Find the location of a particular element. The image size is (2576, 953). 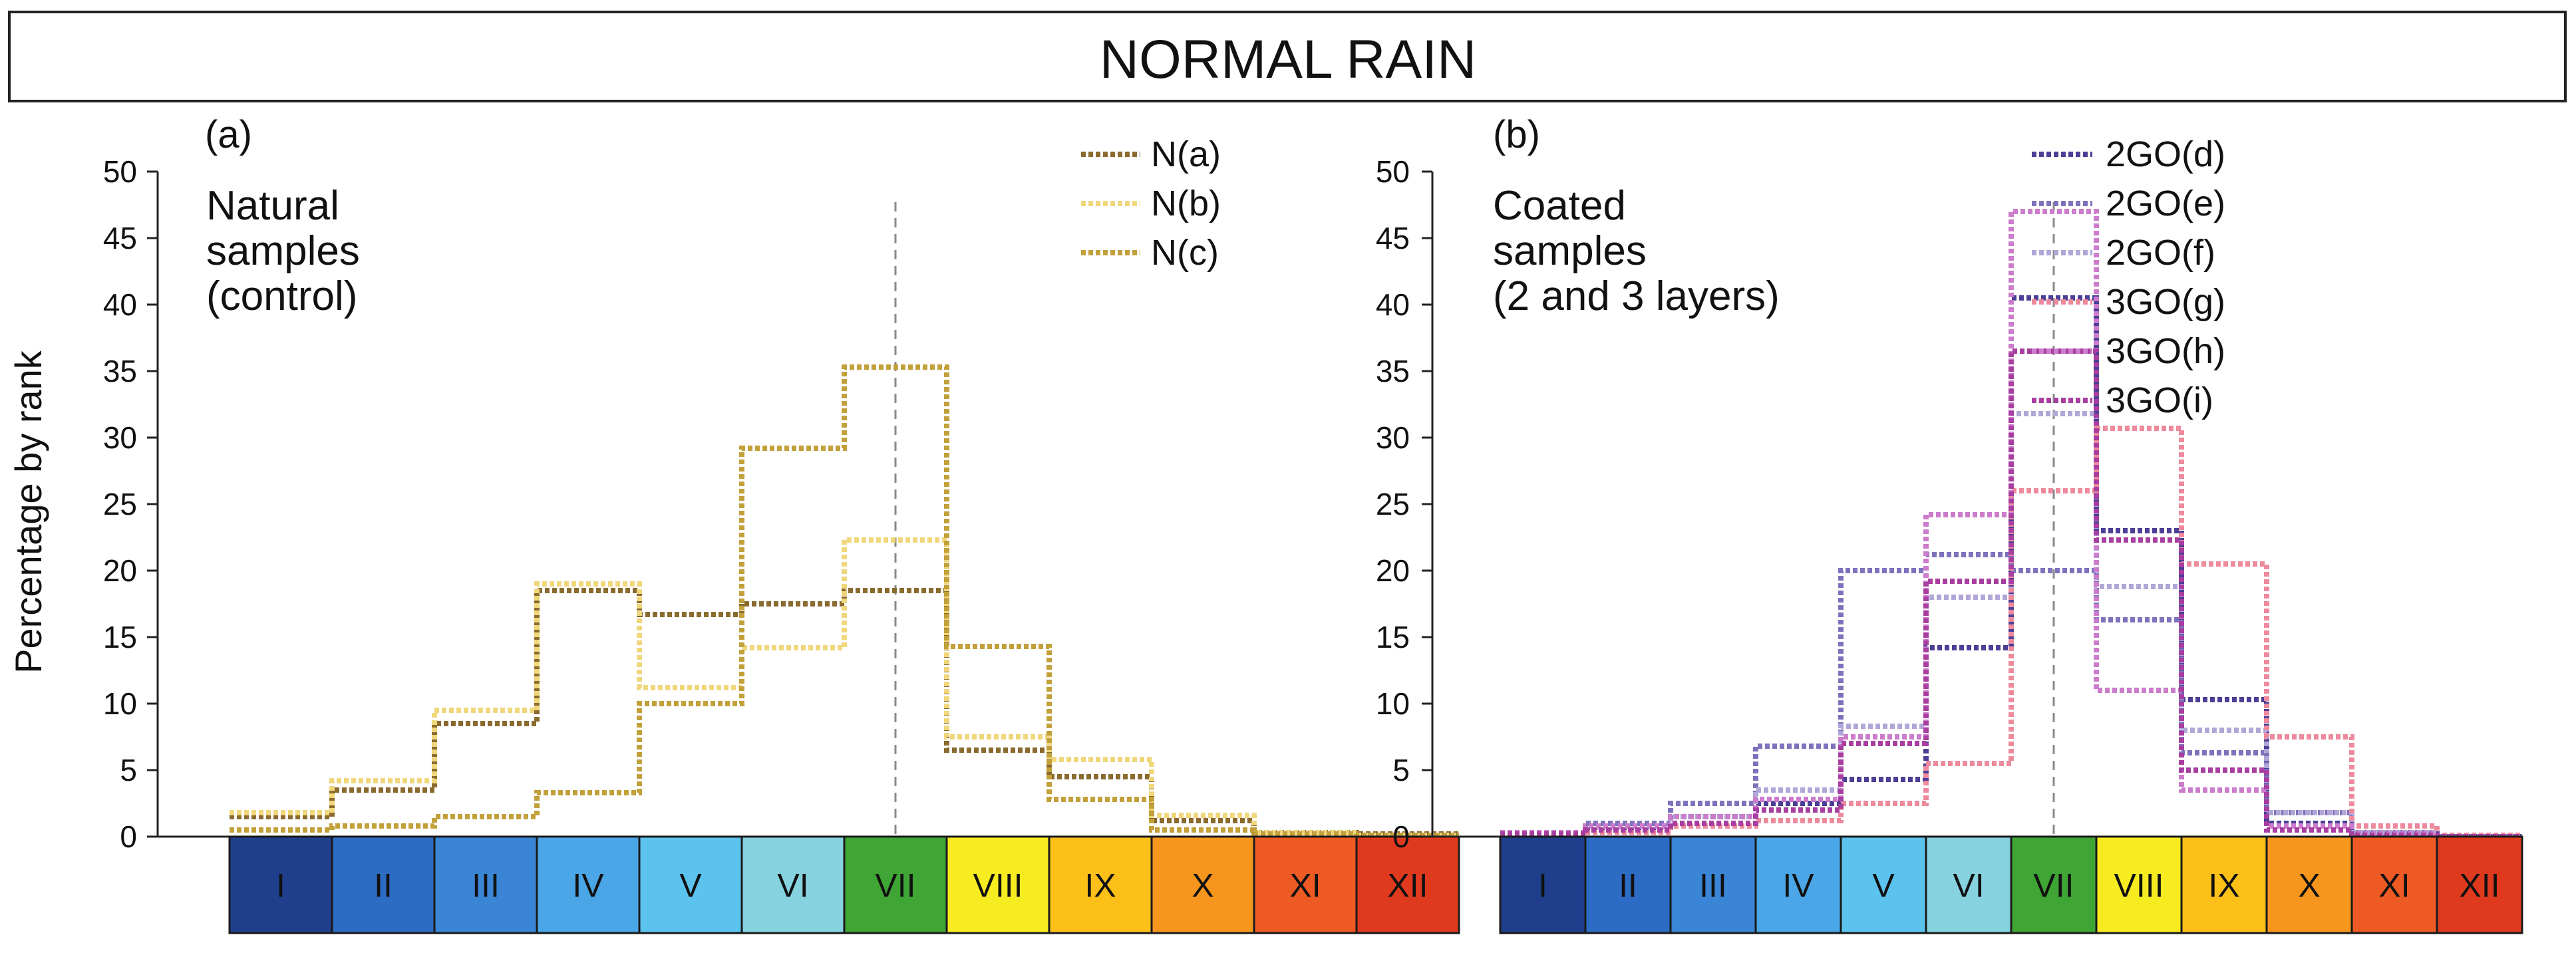

legend-label: N(a) is located at coordinates (1186, 154).